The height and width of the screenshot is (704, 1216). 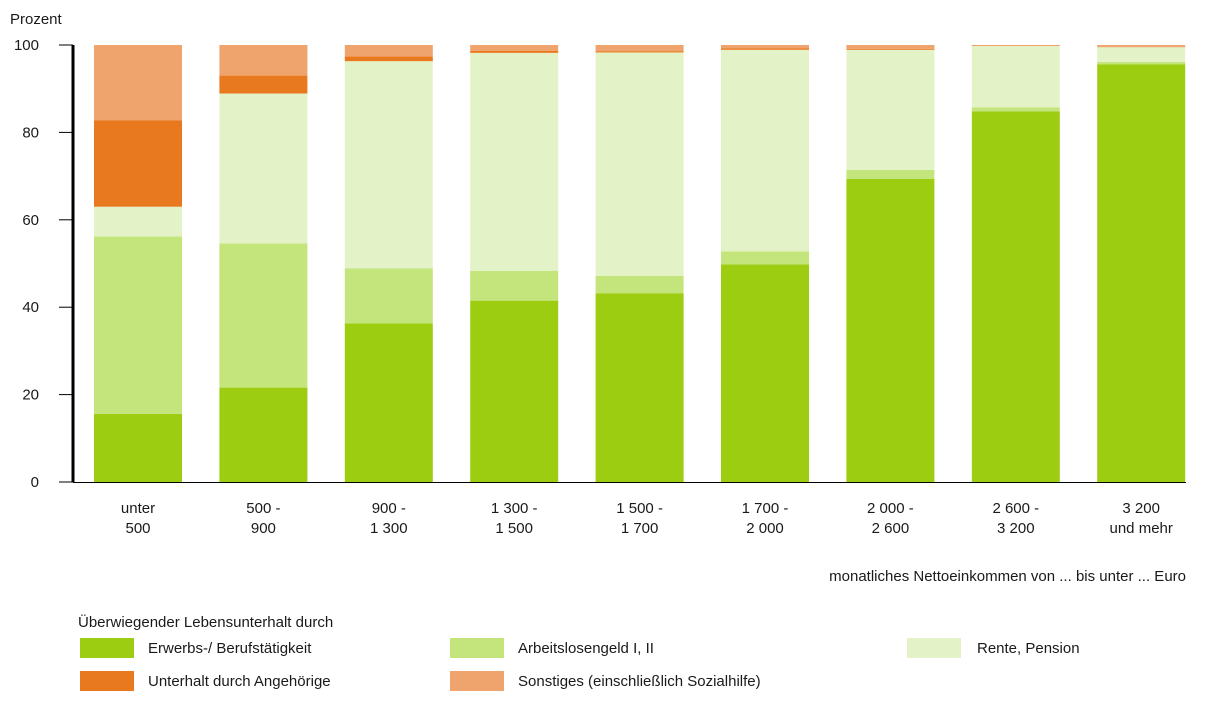 I want to click on x-tick-label: unter 500, so click(x=138, y=518).